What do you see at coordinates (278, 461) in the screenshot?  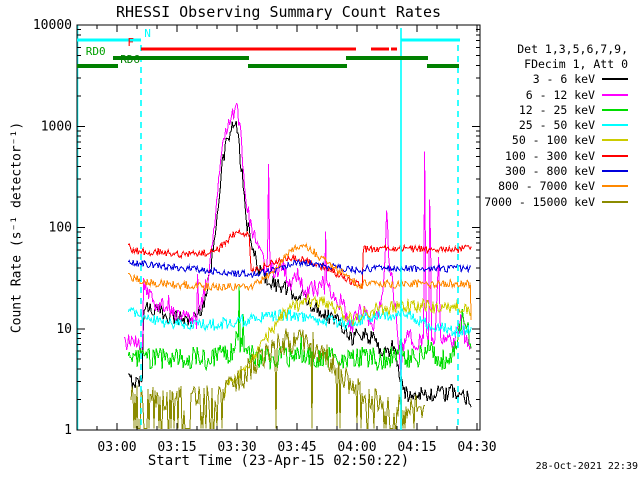 I see `x-axis-title: Start Time (23-Apr-15 02:50:22)` at bounding box center [278, 461].